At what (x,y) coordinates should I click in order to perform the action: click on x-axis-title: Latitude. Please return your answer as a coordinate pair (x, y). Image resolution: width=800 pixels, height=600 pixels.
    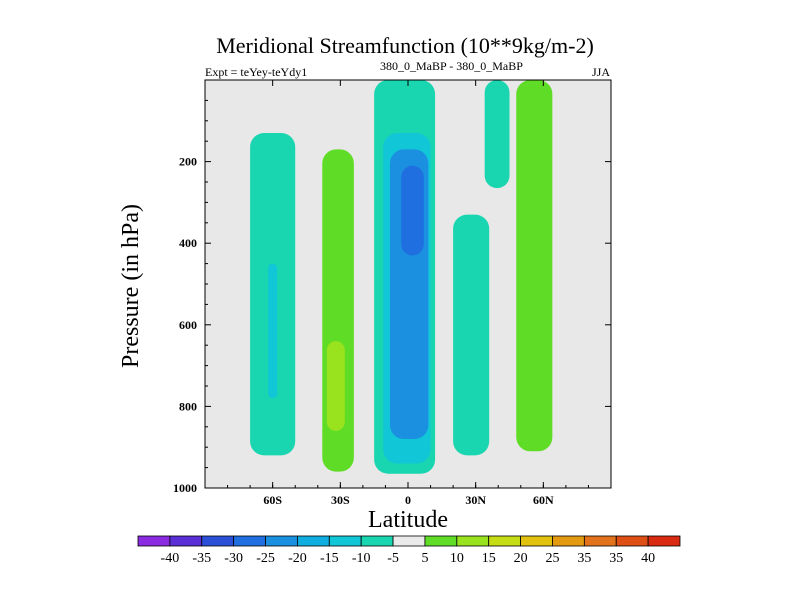
    Looking at the image, I should click on (408, 520).